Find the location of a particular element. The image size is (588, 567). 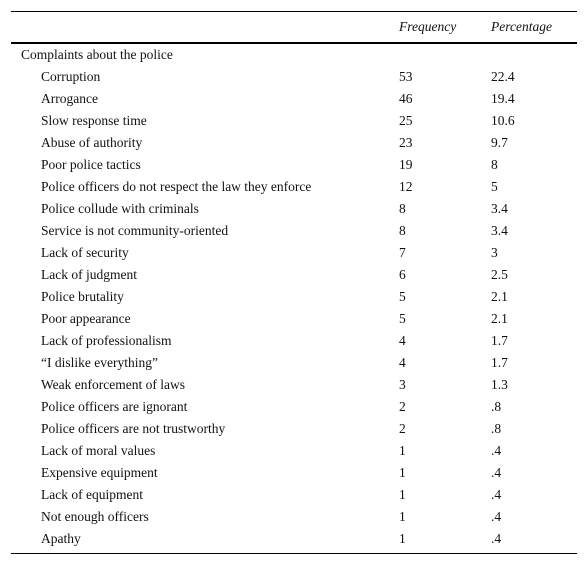

row-label: Poor appearance is located at coordinates (86, 318).